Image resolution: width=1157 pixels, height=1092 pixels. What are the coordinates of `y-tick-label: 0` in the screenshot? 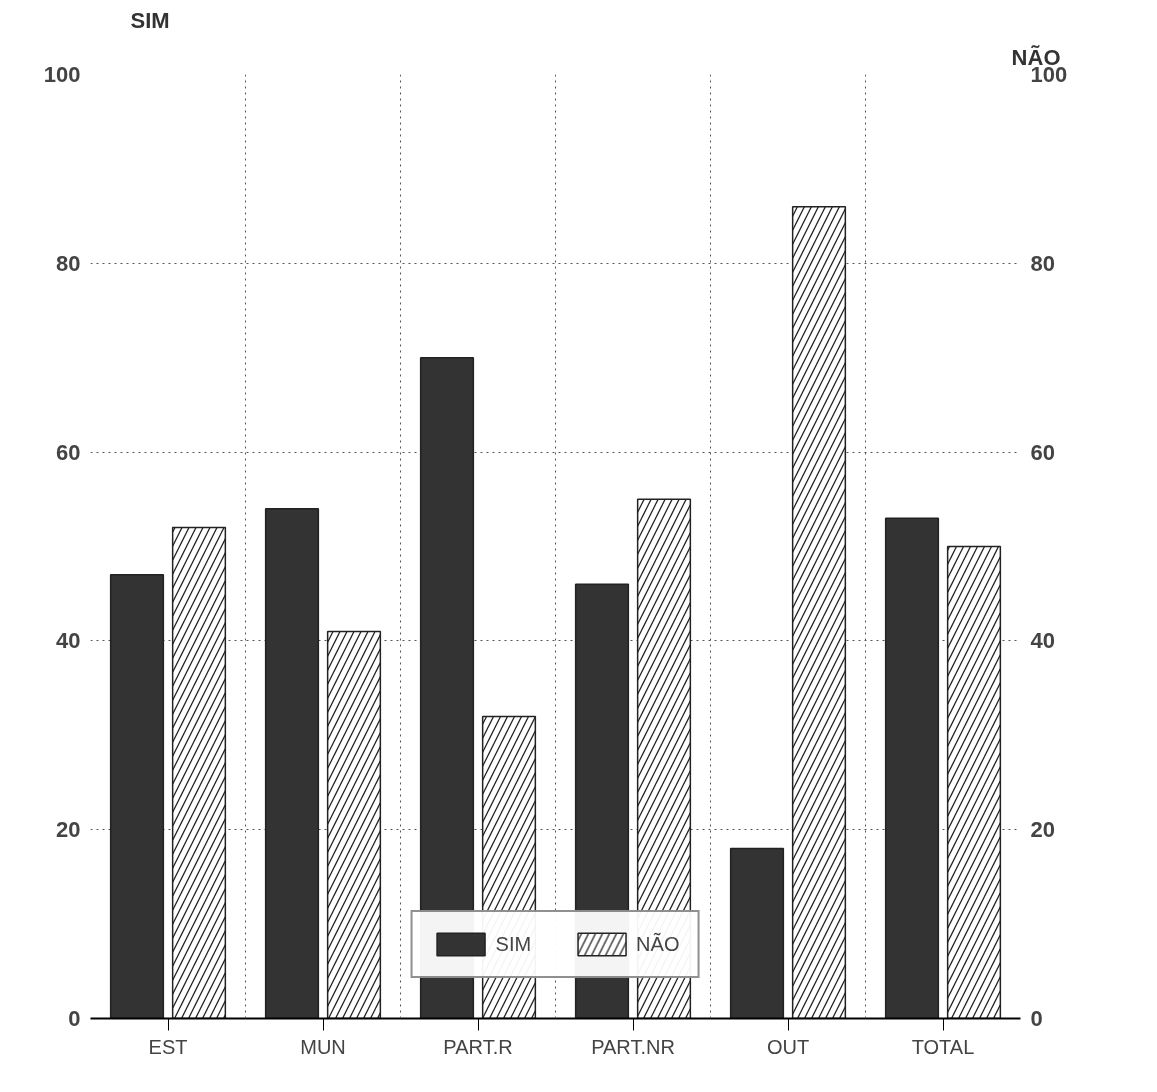 It's located at (74, 1018).